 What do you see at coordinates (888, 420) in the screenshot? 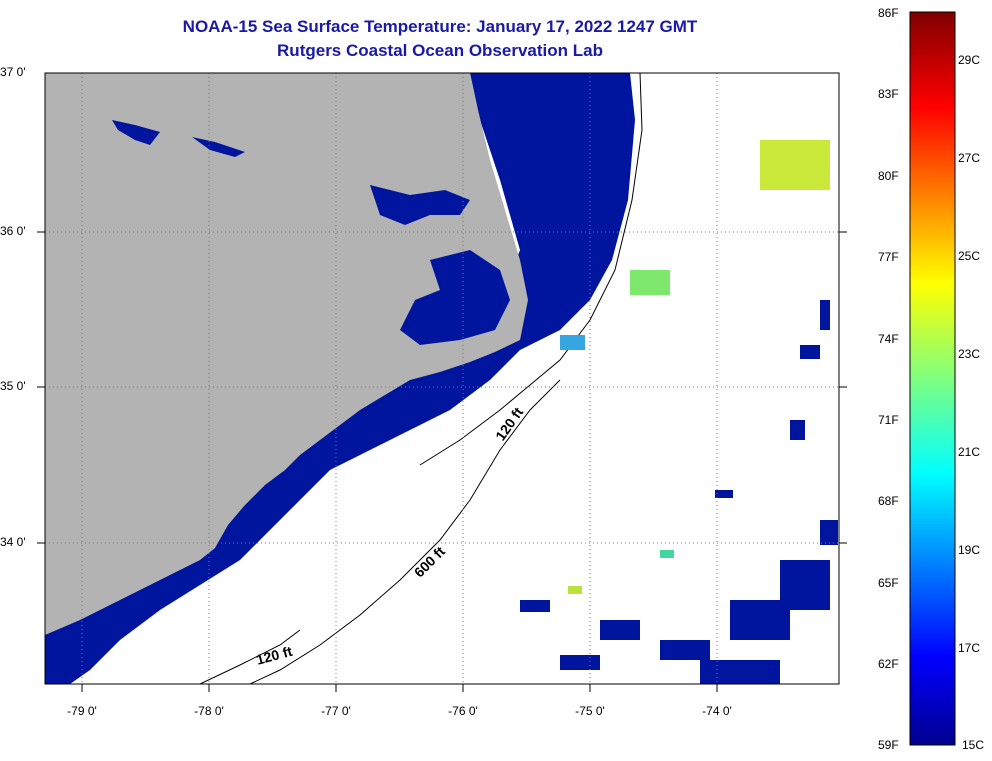
I see `colorbar-f-label: 71F` at bounding box center [888, 420].